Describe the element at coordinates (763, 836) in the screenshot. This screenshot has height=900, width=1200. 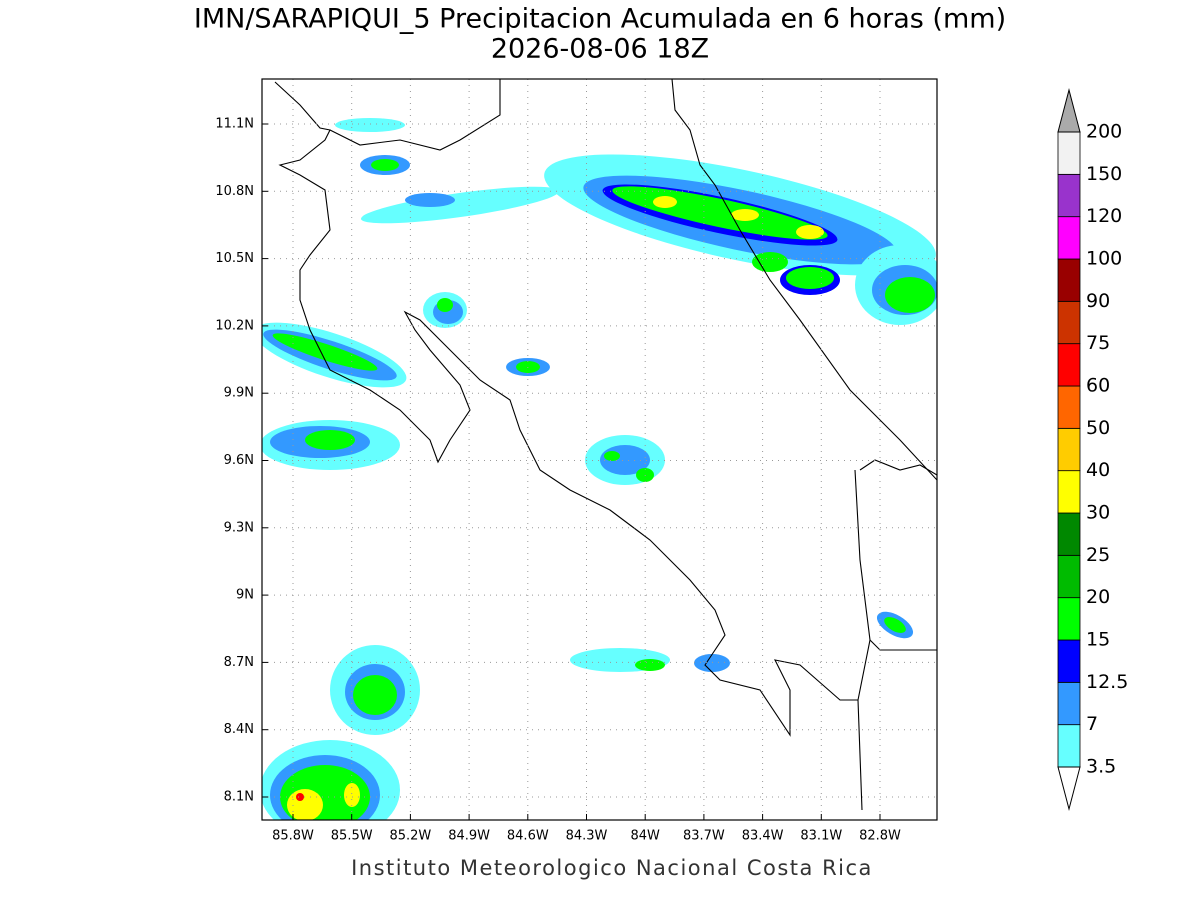
I see `lon-tick-label: 83.4W` at that location.